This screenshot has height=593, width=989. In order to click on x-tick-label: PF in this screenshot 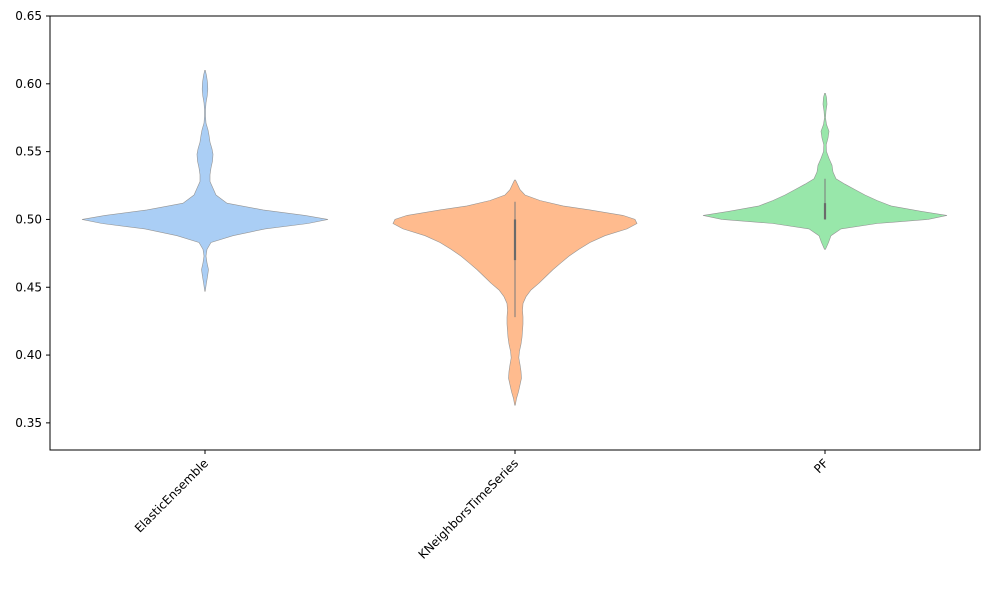, I will do `click(821, 466)`.